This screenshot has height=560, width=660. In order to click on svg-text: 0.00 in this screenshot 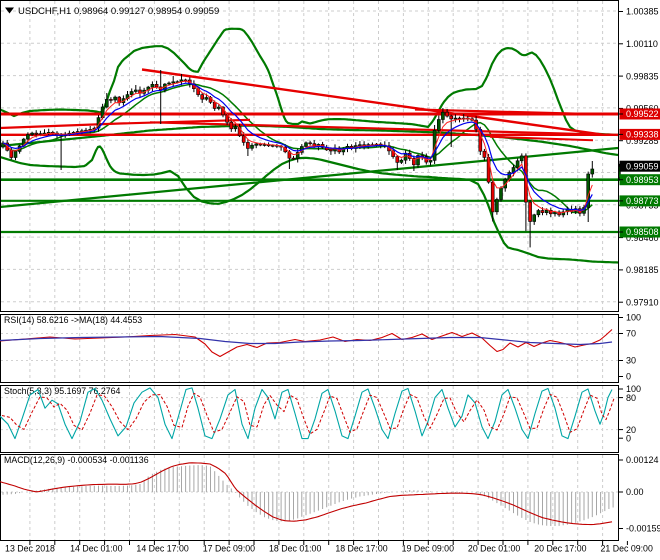, I will do `click(635, 492)`.